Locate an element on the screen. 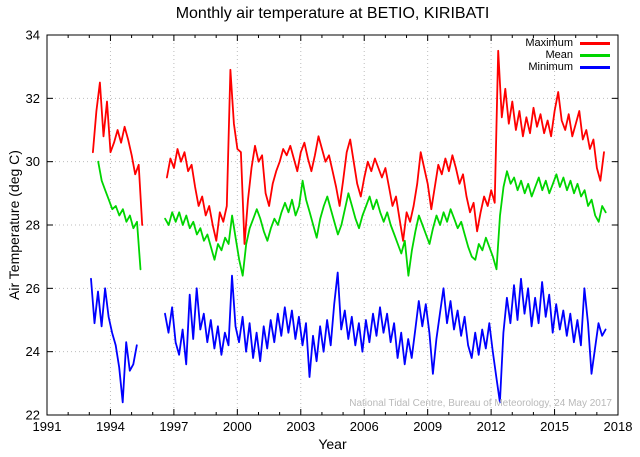  legend-label: Maximum is located at coordinates (549, 43).